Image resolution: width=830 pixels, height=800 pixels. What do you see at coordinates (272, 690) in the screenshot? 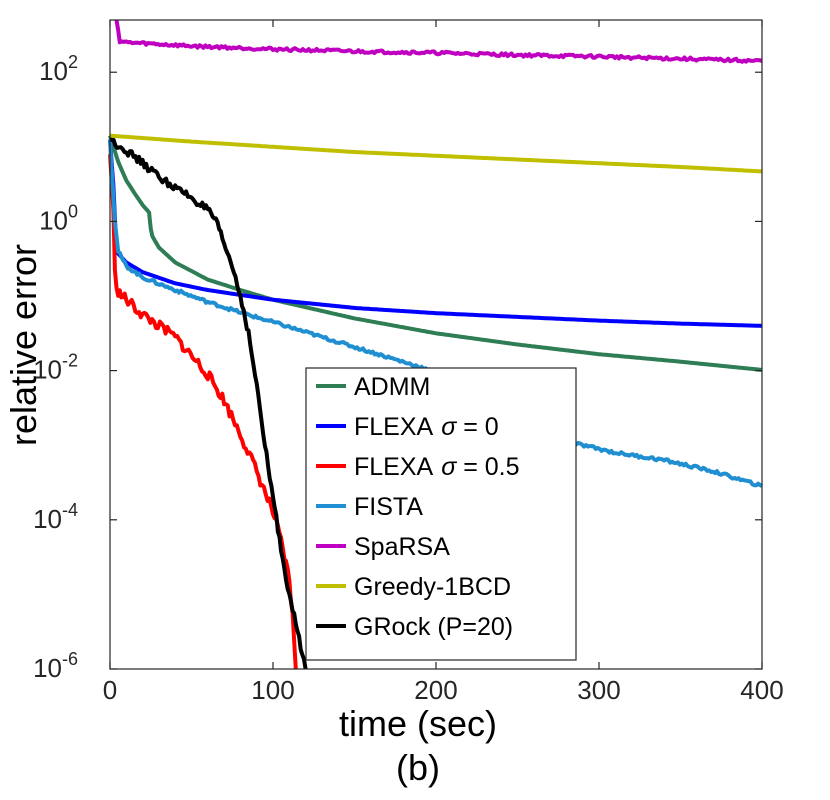
I see `x-tick-label: 100` at bounding box center [272, 690].